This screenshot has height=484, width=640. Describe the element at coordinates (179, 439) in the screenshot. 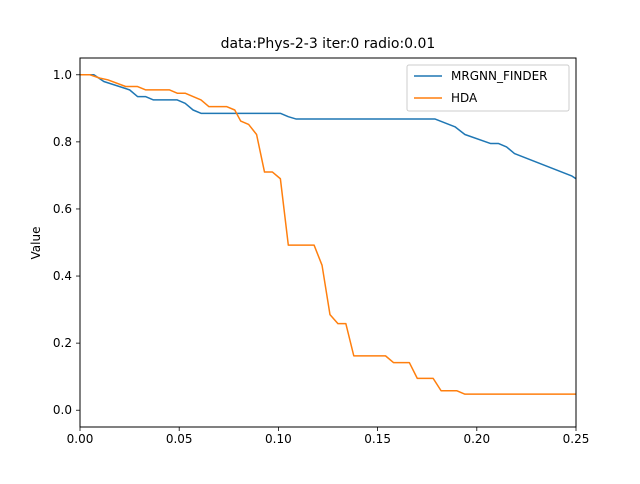

I see `x-tick-label: 0.05` at that location.